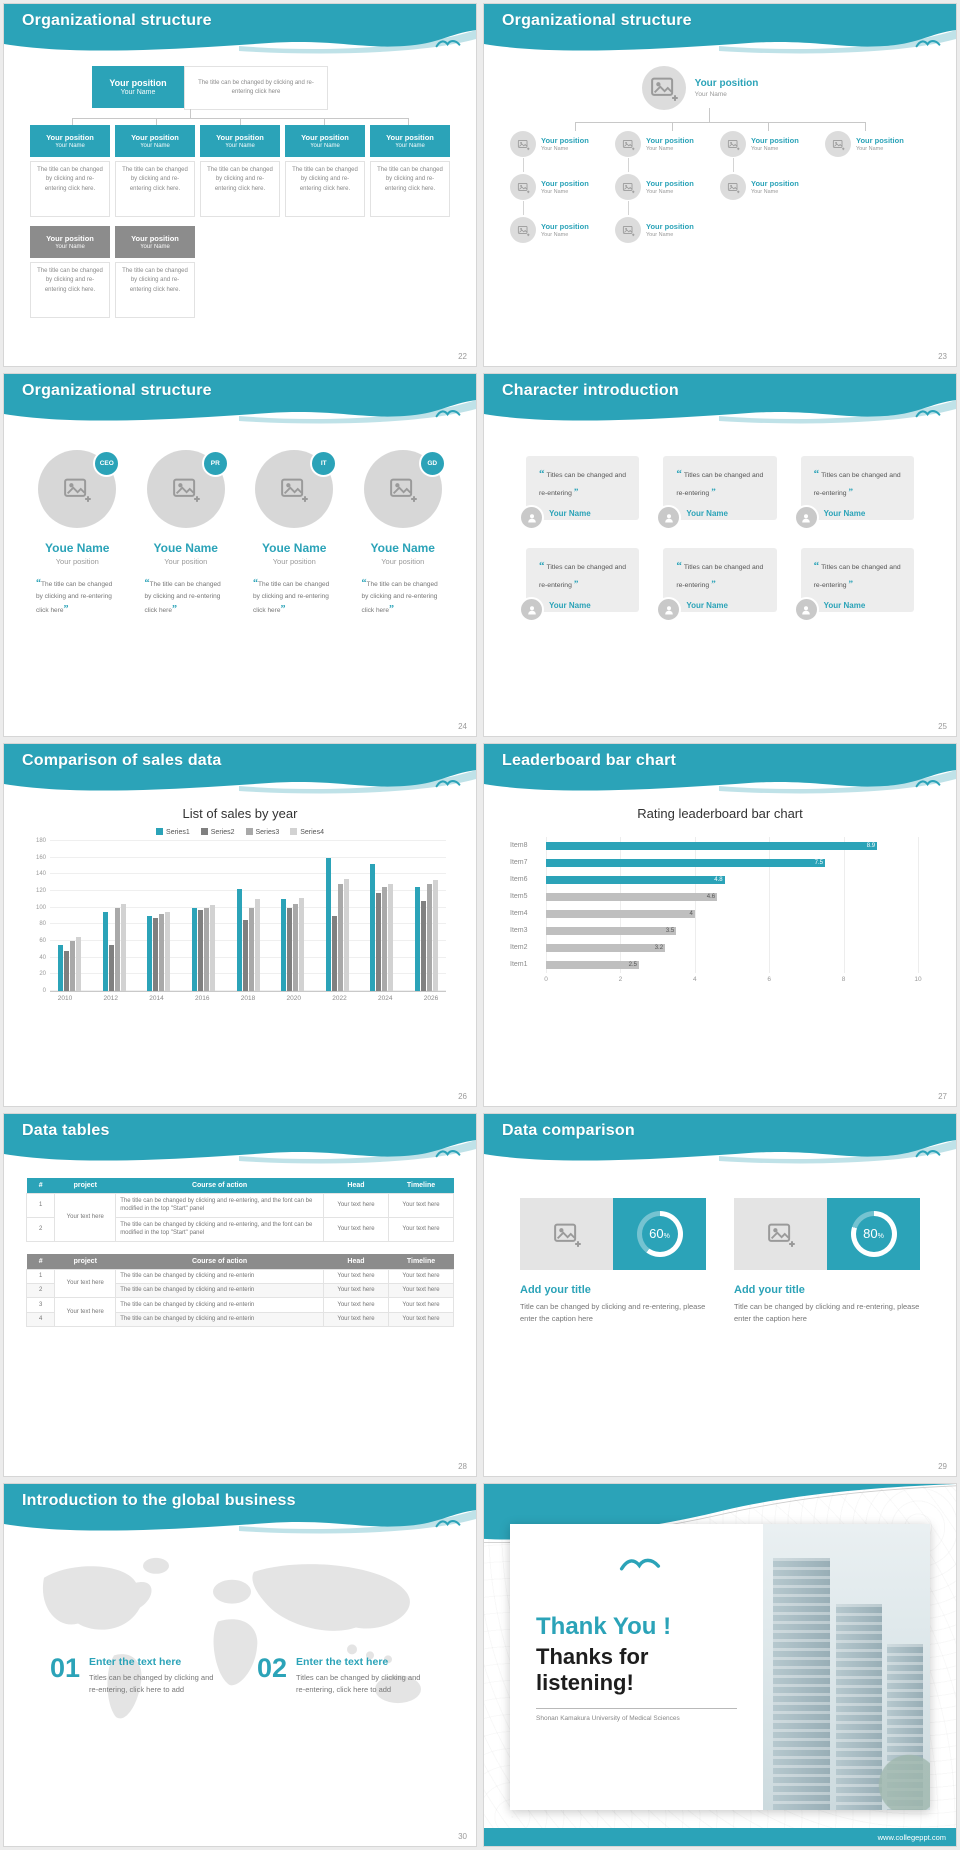 The height and width of the screenshot is (1850, 960). What do you see at coordinates (827, 1234) in the screenshot?
I see `comparison-card: 80%` at bounding box center [827, 1234].